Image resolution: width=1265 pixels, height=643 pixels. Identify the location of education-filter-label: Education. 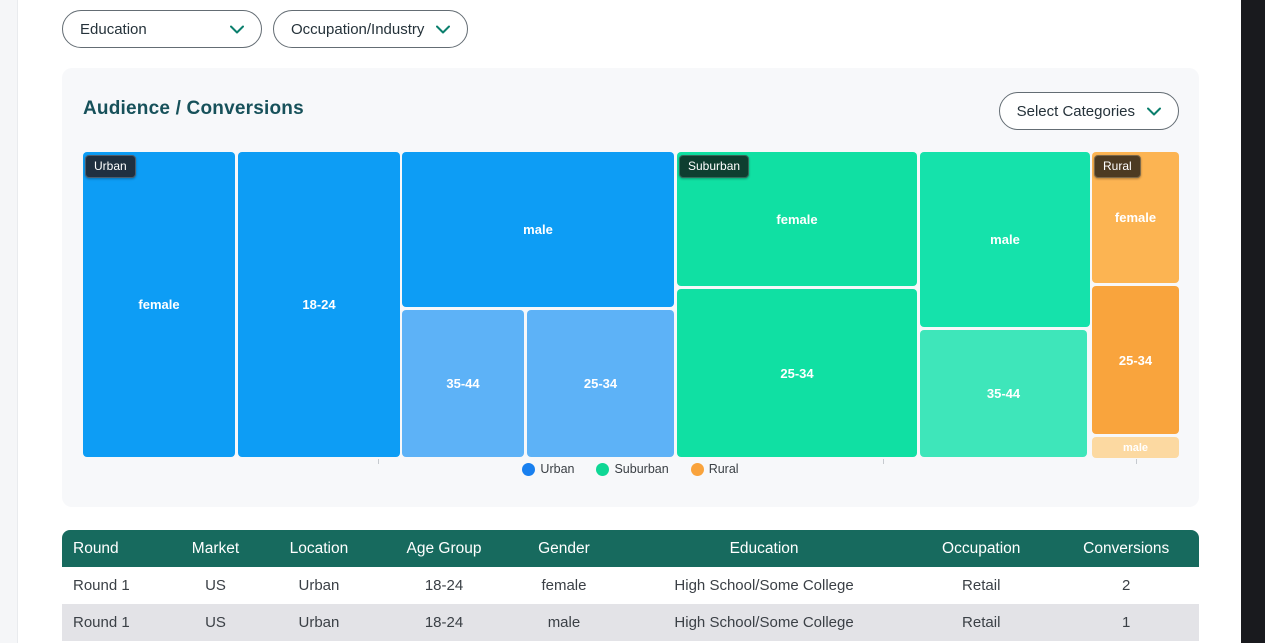
(113, 29).